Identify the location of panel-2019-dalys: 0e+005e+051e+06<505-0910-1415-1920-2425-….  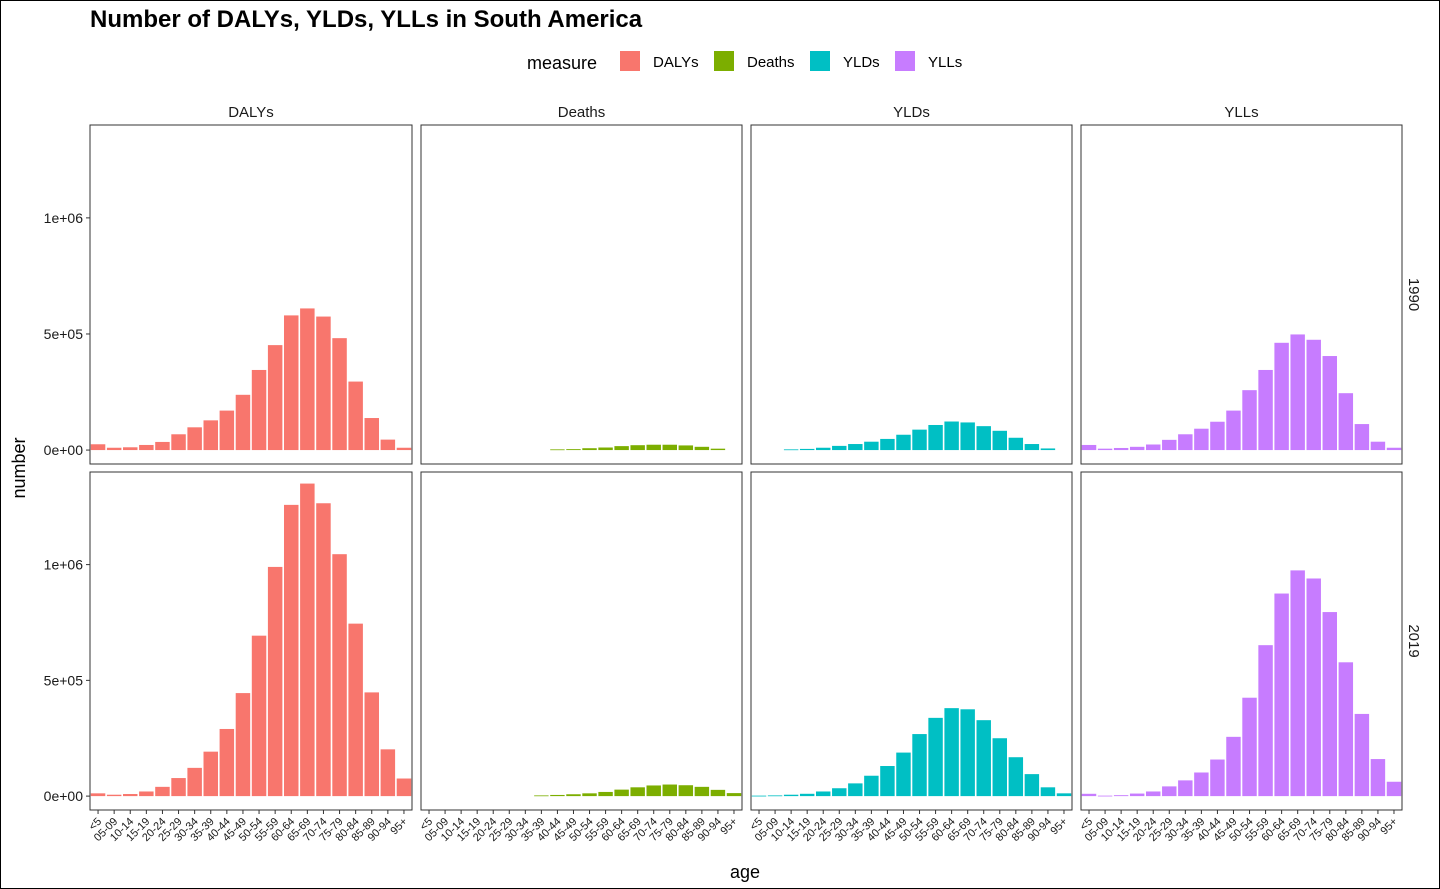
(228, 657).